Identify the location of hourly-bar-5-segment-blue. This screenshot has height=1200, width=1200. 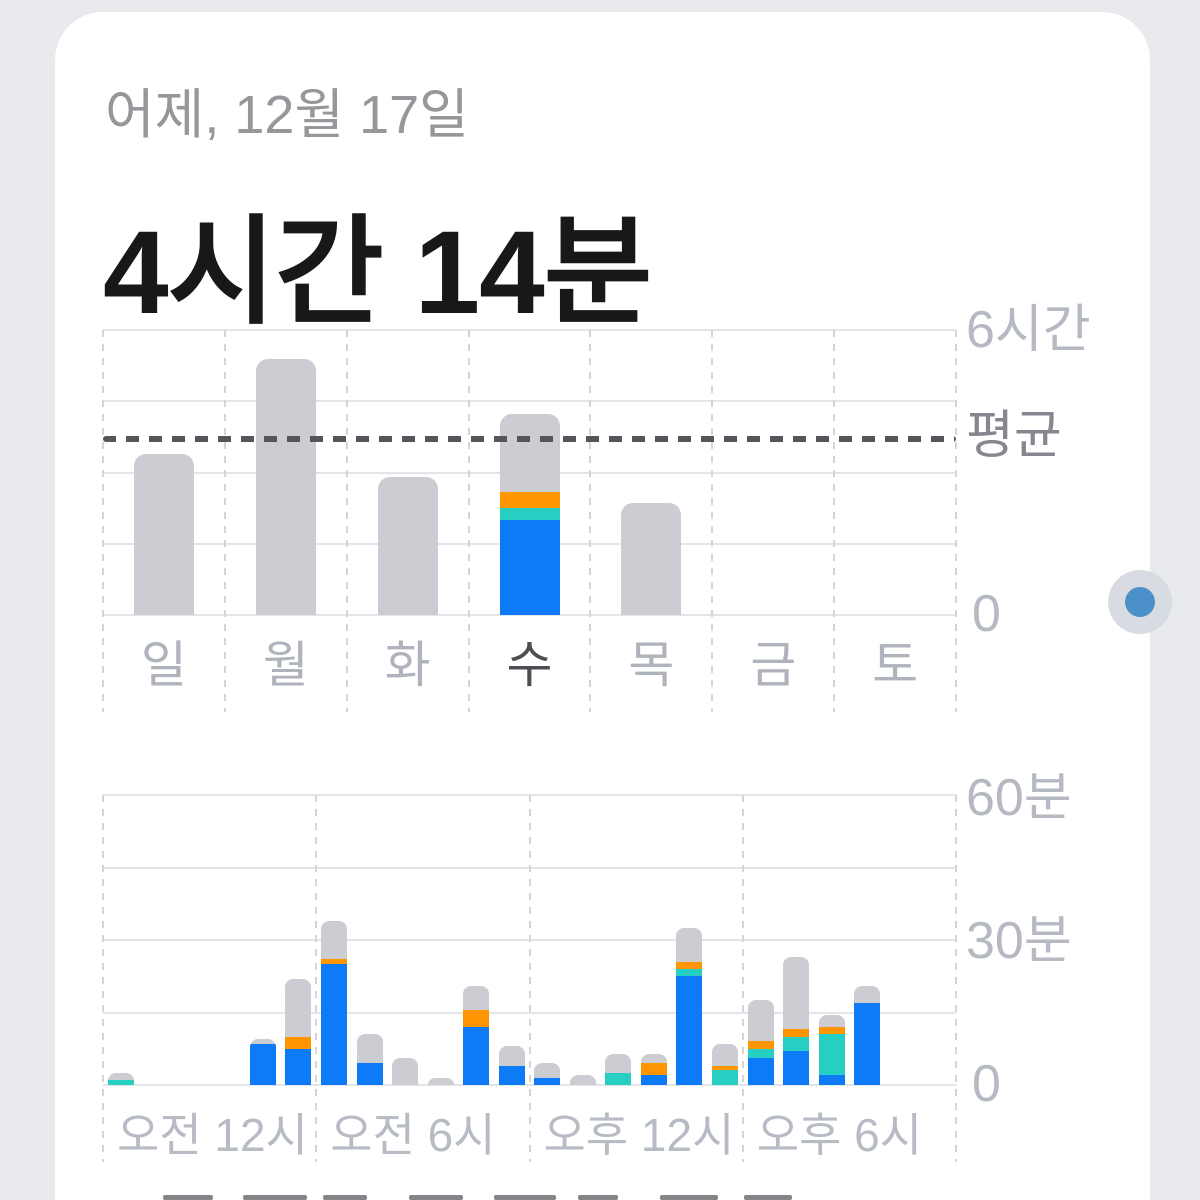
(298, 1066).